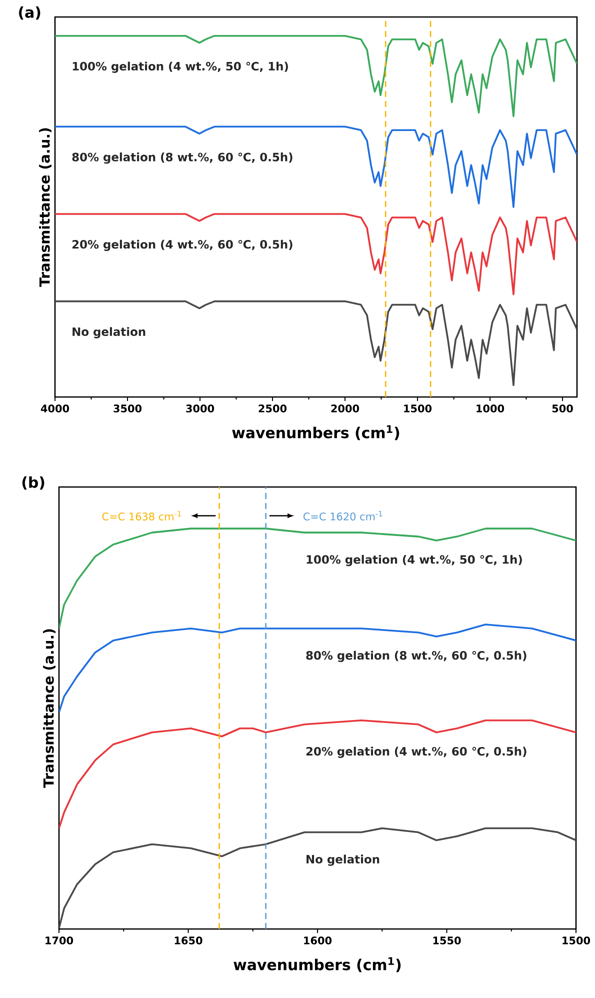 The image size is (595, 998). Describe the element at coordinates (414, 560) in the screenshot. I see `series-label: 100% gelation (4 wt.%, 50 ℃, 1h)` at that location.